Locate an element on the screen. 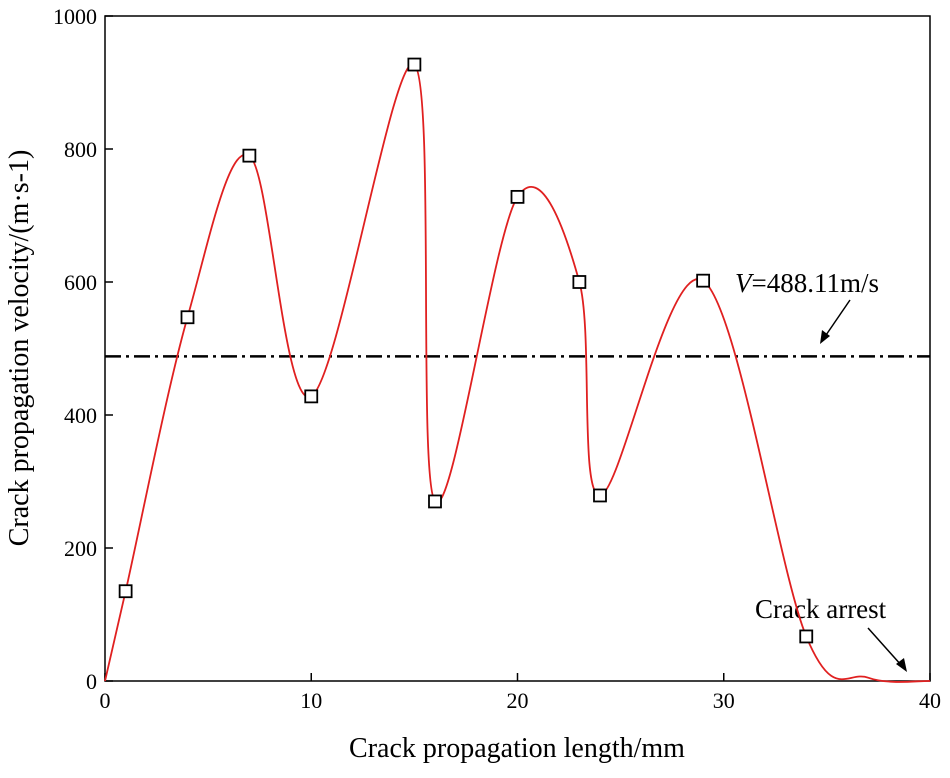 The width and height of the screenshot is (950, 778). y-axis-title: Crack propagation velocity/(m·s-1) is located at coordinates (19, 348).